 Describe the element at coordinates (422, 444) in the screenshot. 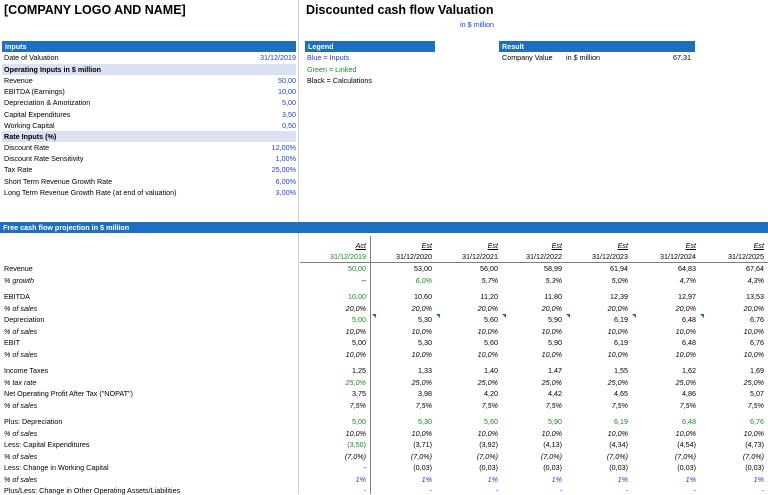

I see `projection-cell: (3,71)` at that location.